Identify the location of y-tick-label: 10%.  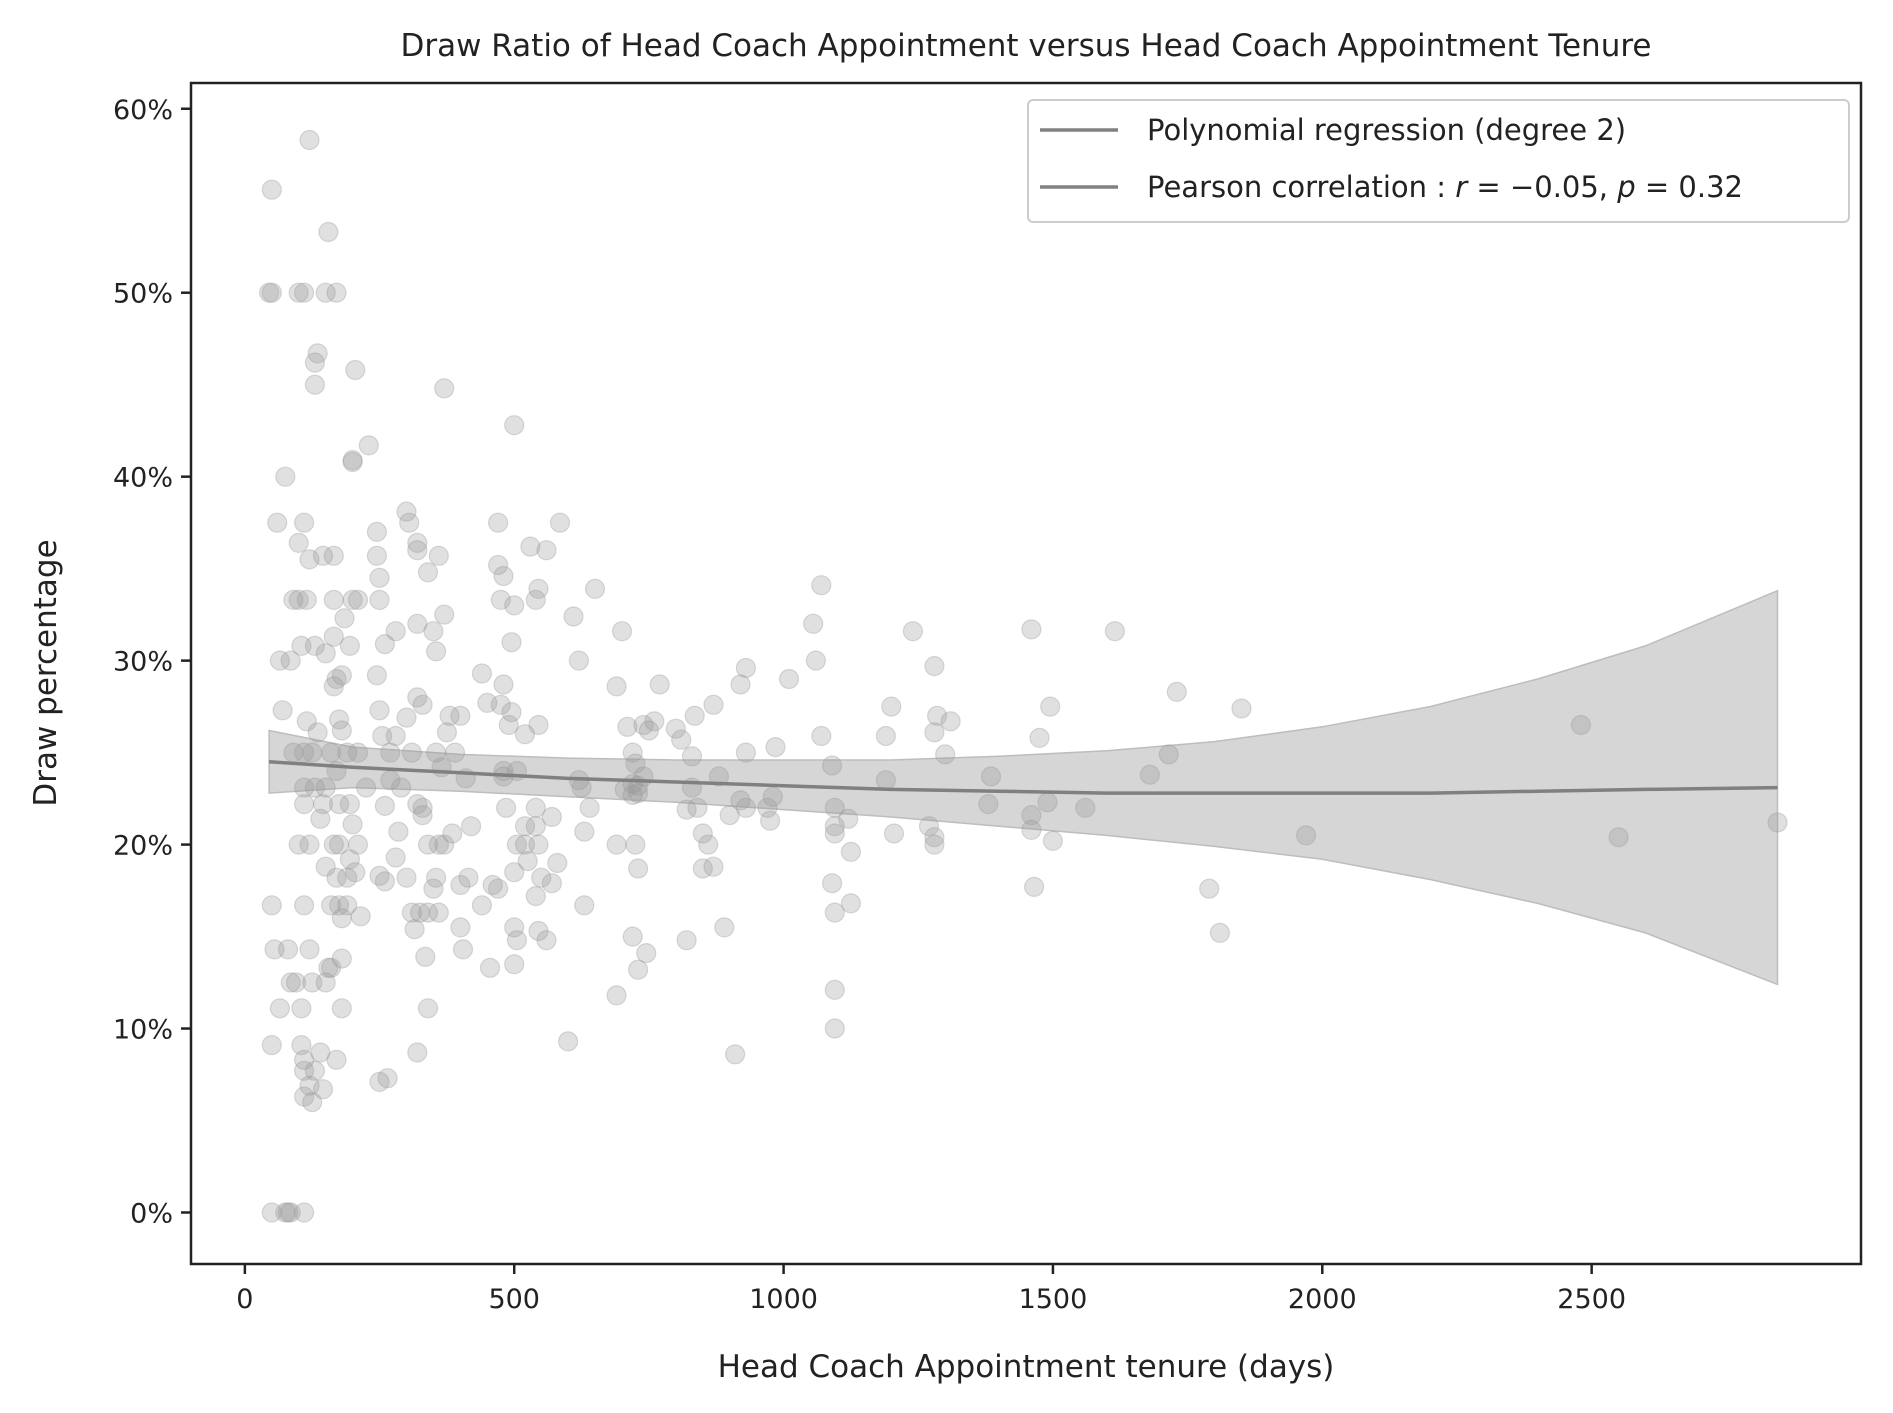
(143, 1030).